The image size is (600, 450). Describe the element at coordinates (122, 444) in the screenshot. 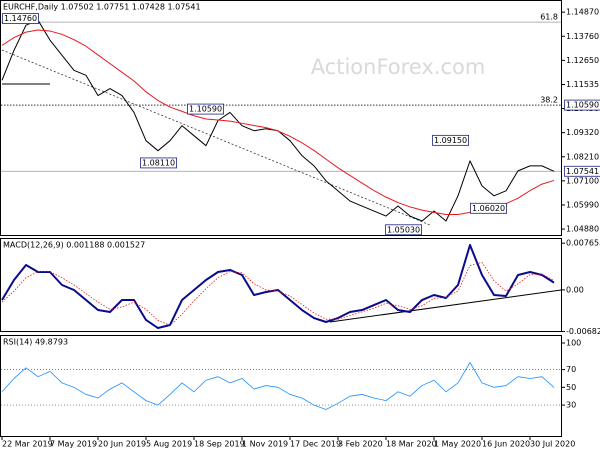

I see `x-tick-label: 20 Jun 2019` at that location.